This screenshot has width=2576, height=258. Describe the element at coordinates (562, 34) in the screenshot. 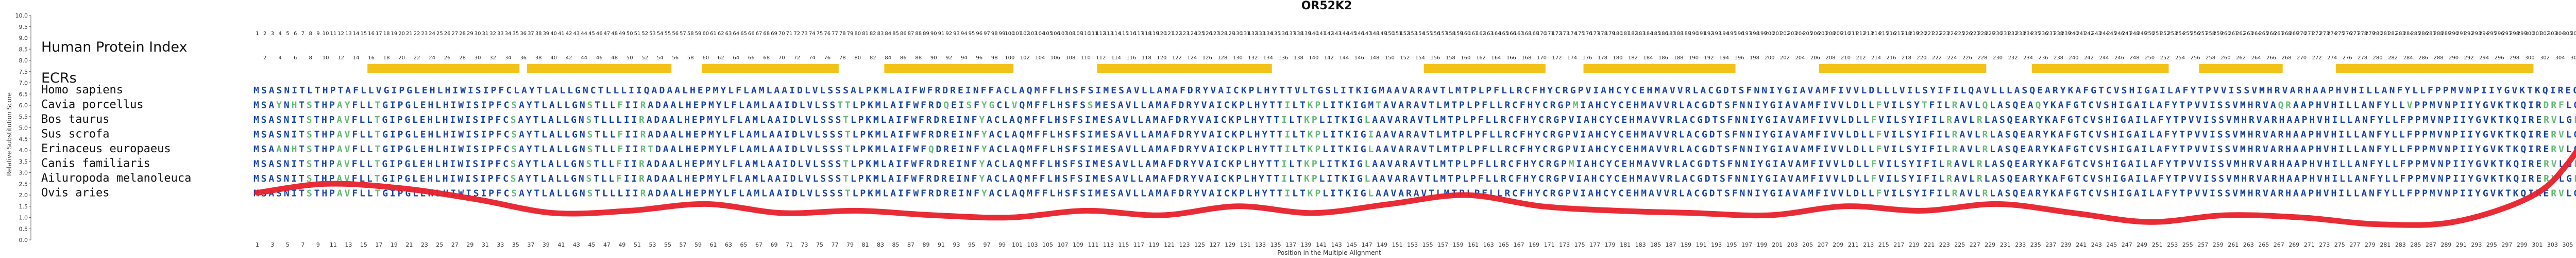

I see `index-number: 41` at that location.